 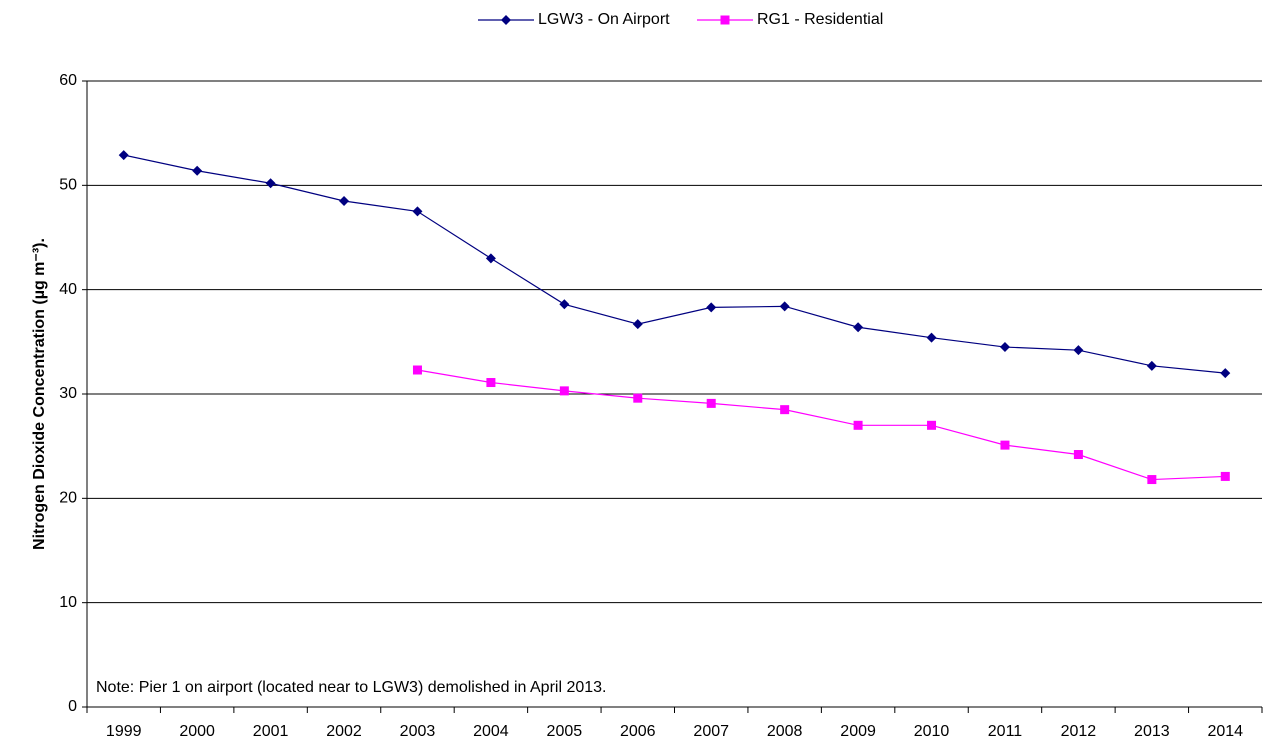 I want to click on y-axis-label: Nitrogen Dioxide Concentration (µg m⁻³)., so click(x=39, y=394).